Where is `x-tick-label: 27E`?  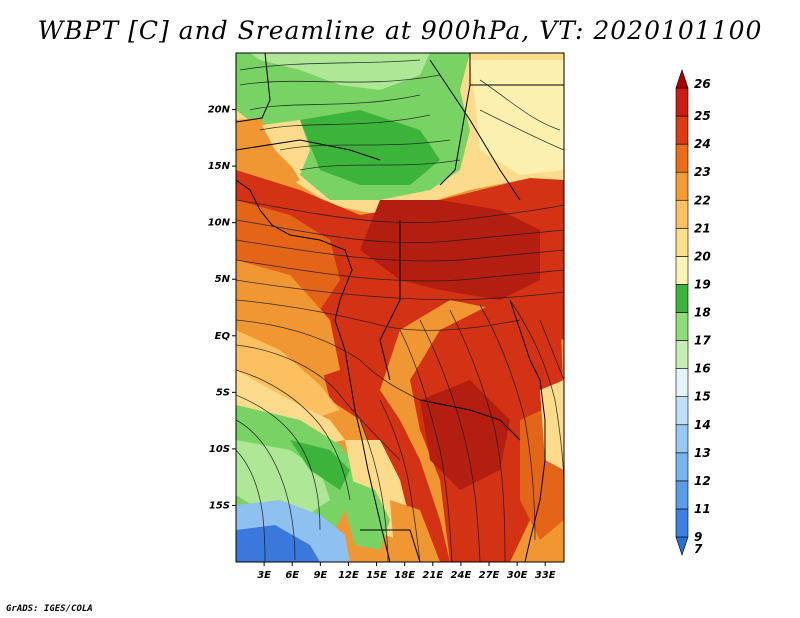
x-tick-label: 27E is located at coordinates (489, 575).